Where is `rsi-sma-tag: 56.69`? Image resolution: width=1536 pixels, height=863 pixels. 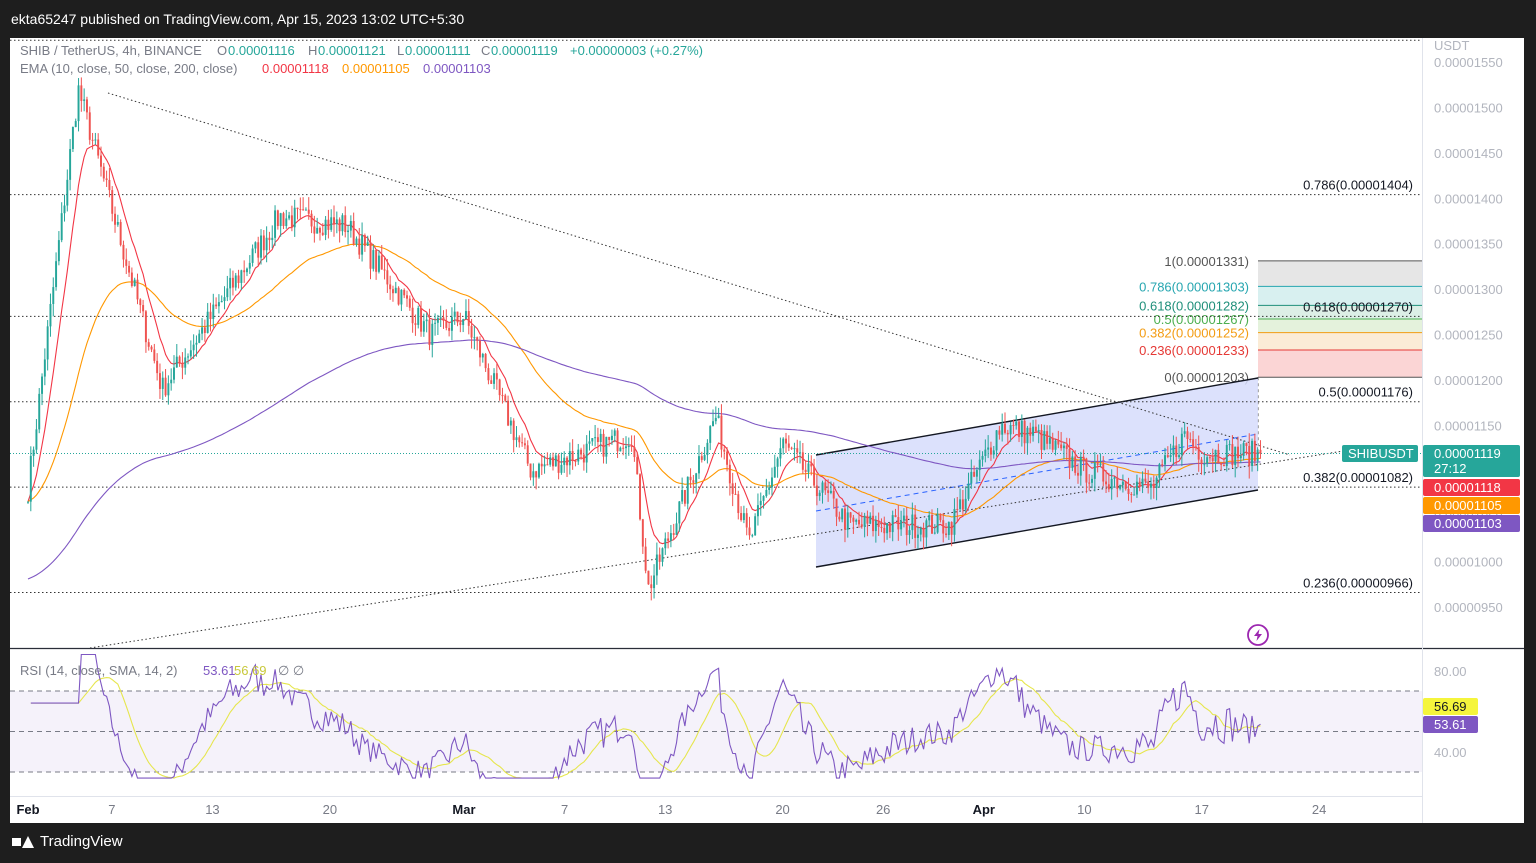 rsi-sma-tag: 56.69 is located at coordinates (1450, 706).